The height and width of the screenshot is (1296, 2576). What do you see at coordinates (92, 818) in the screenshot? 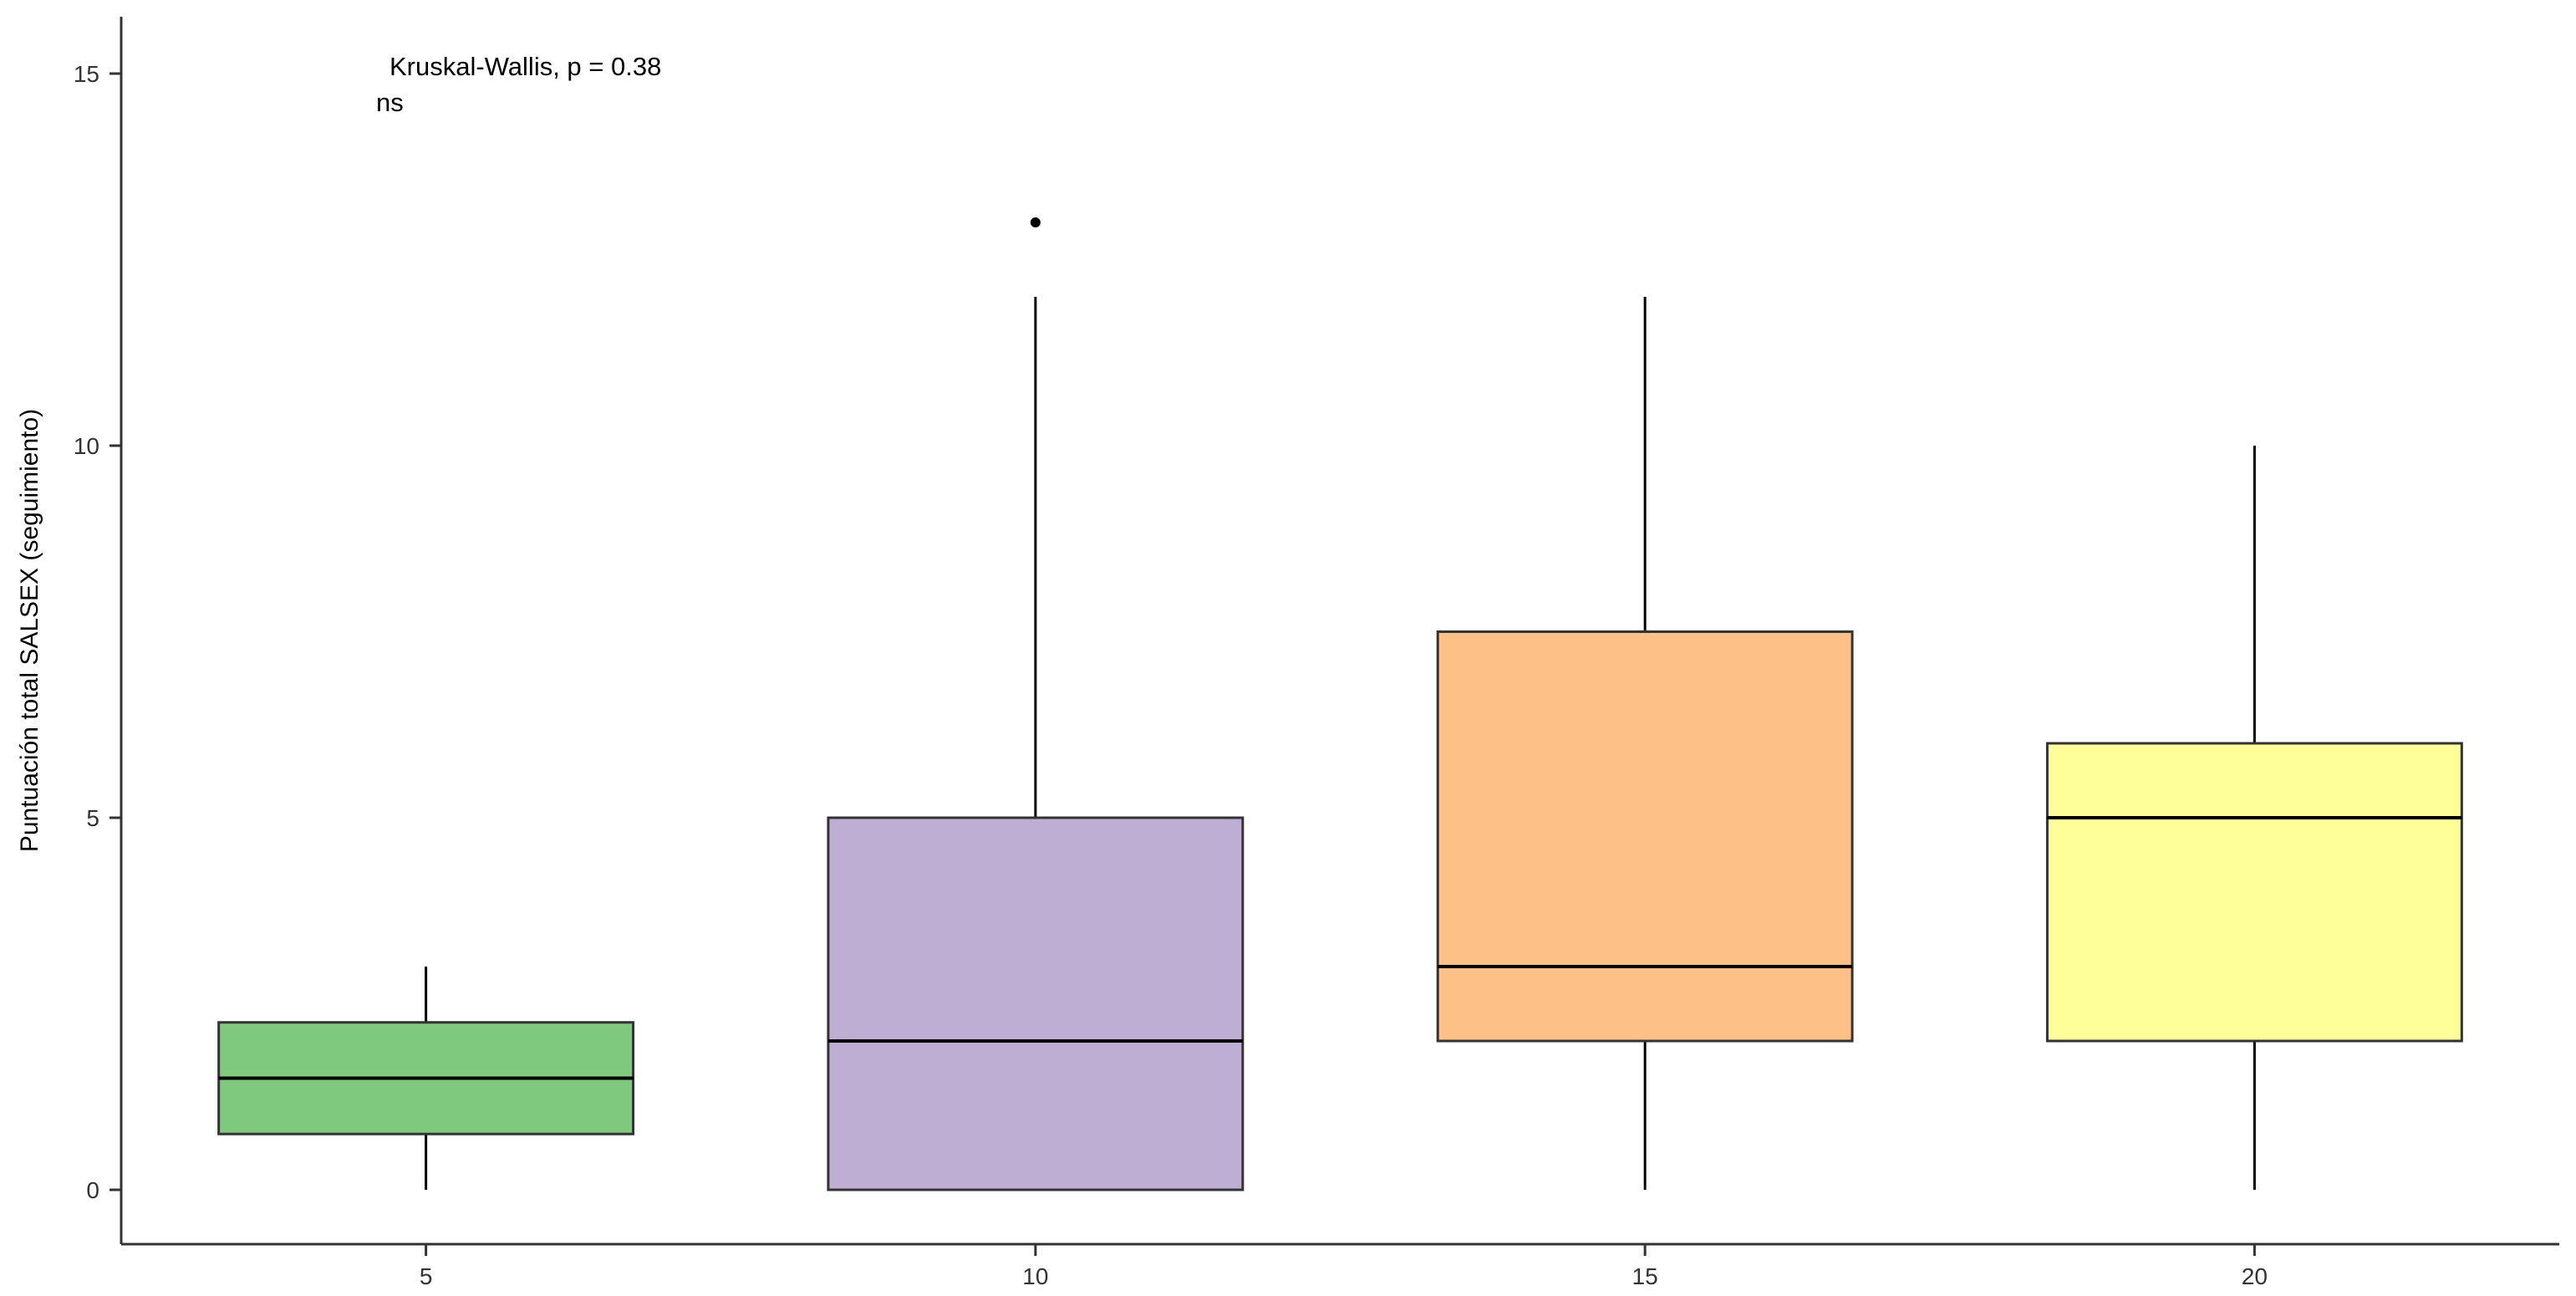
I see `y-tick-label: 5` at bounding box center [92, 818].